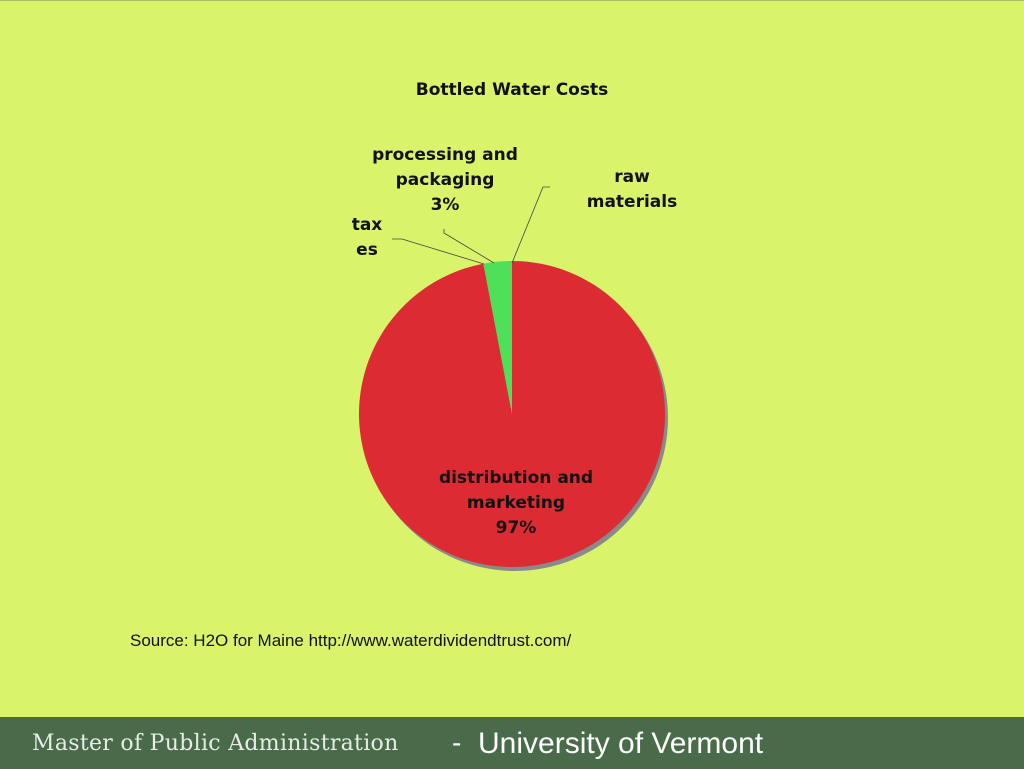 The image size is (1024, 769). What do you see at coordinates (367, 237) in the screenshot?
I see `slice-label-taxes: tax es` at bounding box center [367, 237].